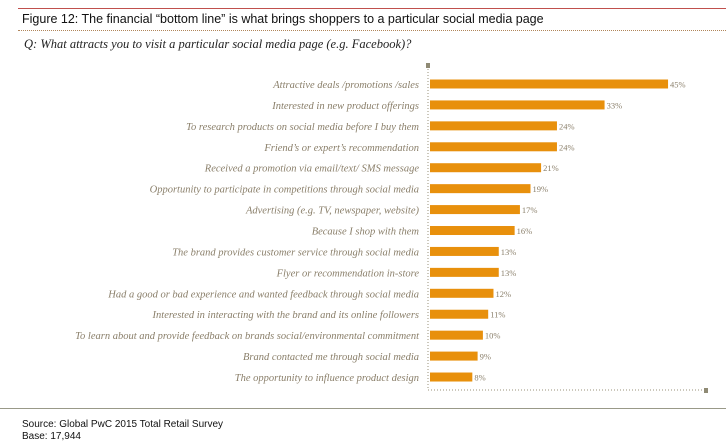  I want to click on category-label: Interested in new product offerings, so click(345, 106).